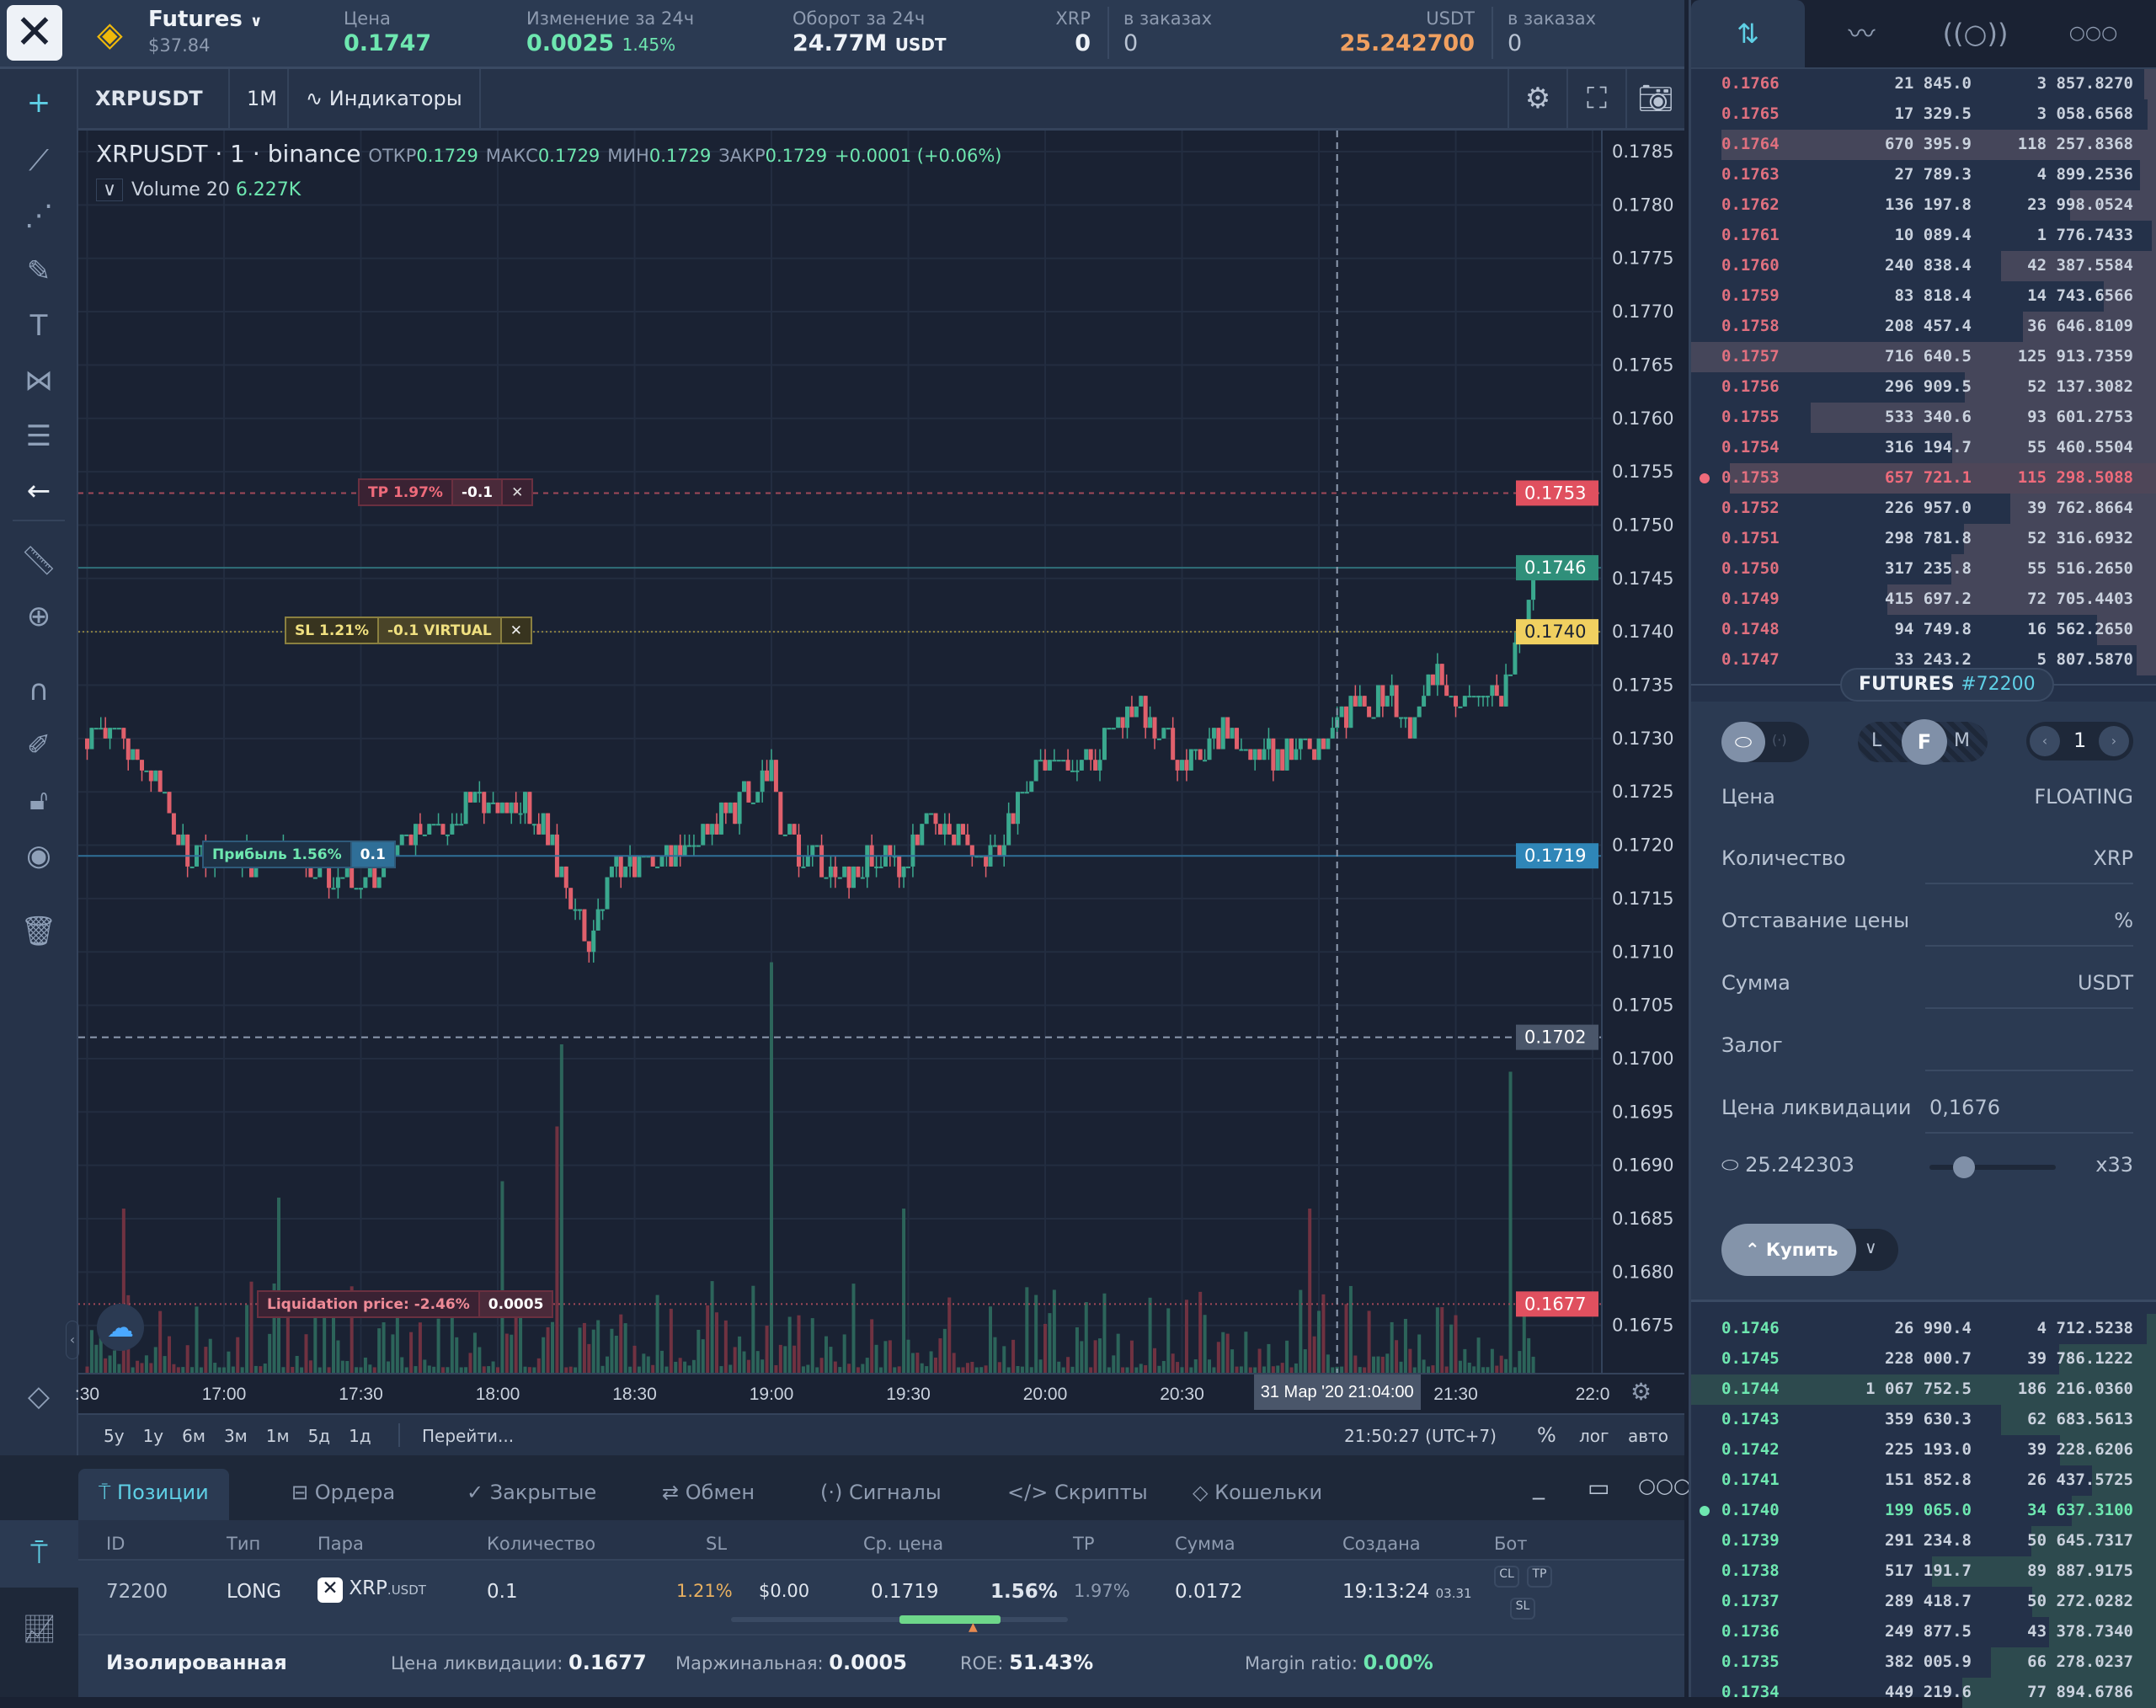 The image size is (2156, 1708). Describe the element at coordinates (38, 271) in the screenshot. I see `brush-icon: ✎` at that location.